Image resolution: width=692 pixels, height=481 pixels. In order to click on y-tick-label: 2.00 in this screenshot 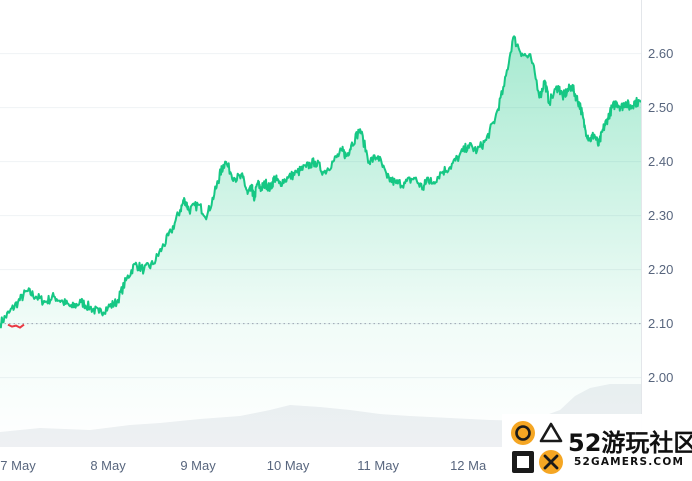, I will do `click(660, 377)`.